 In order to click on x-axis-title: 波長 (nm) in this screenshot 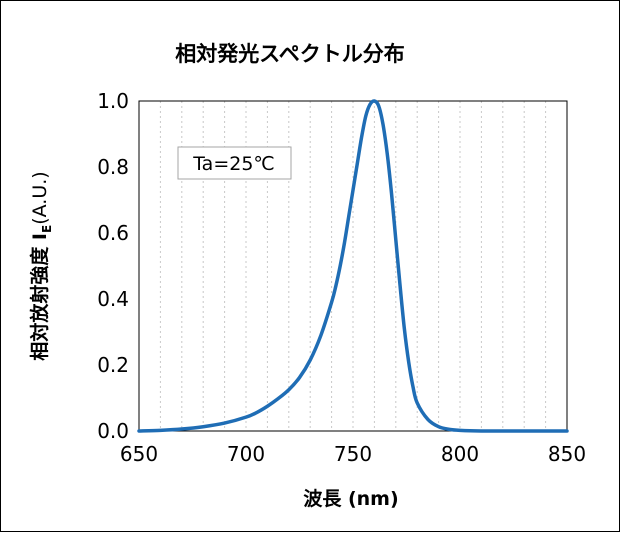, I will do `click(350, 498)`.